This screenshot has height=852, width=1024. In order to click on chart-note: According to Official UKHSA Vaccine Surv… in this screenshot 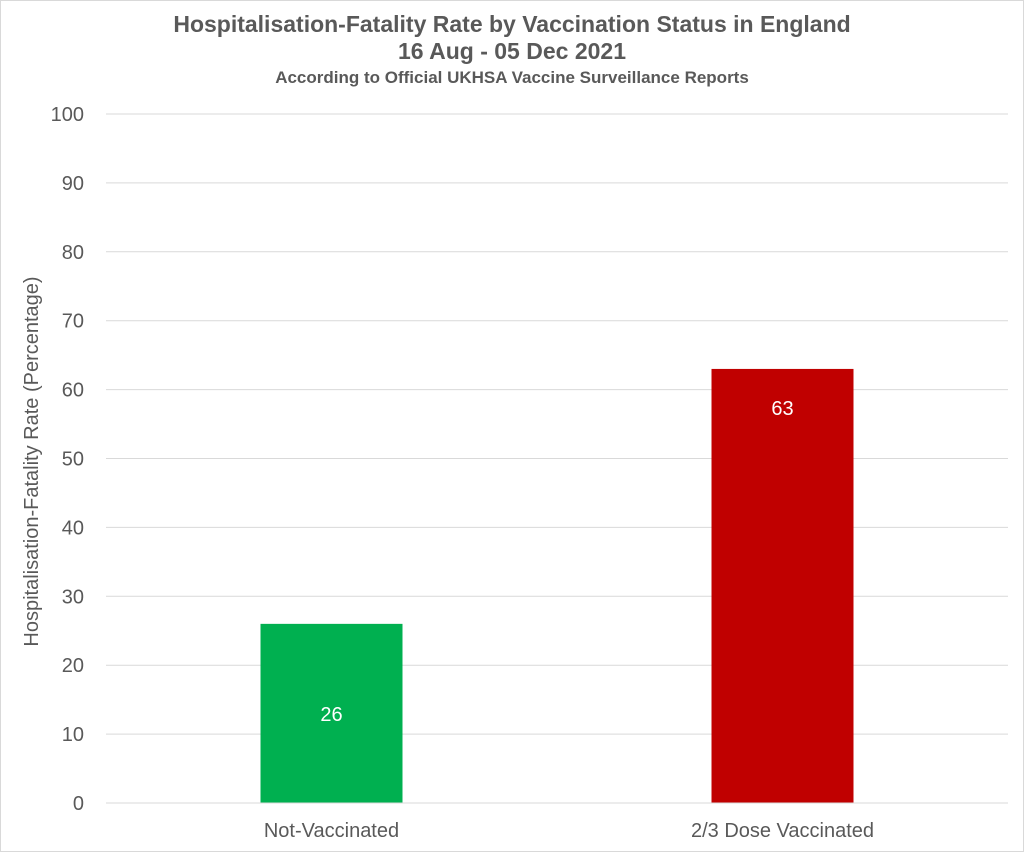, I will do `click(512, 77)`.